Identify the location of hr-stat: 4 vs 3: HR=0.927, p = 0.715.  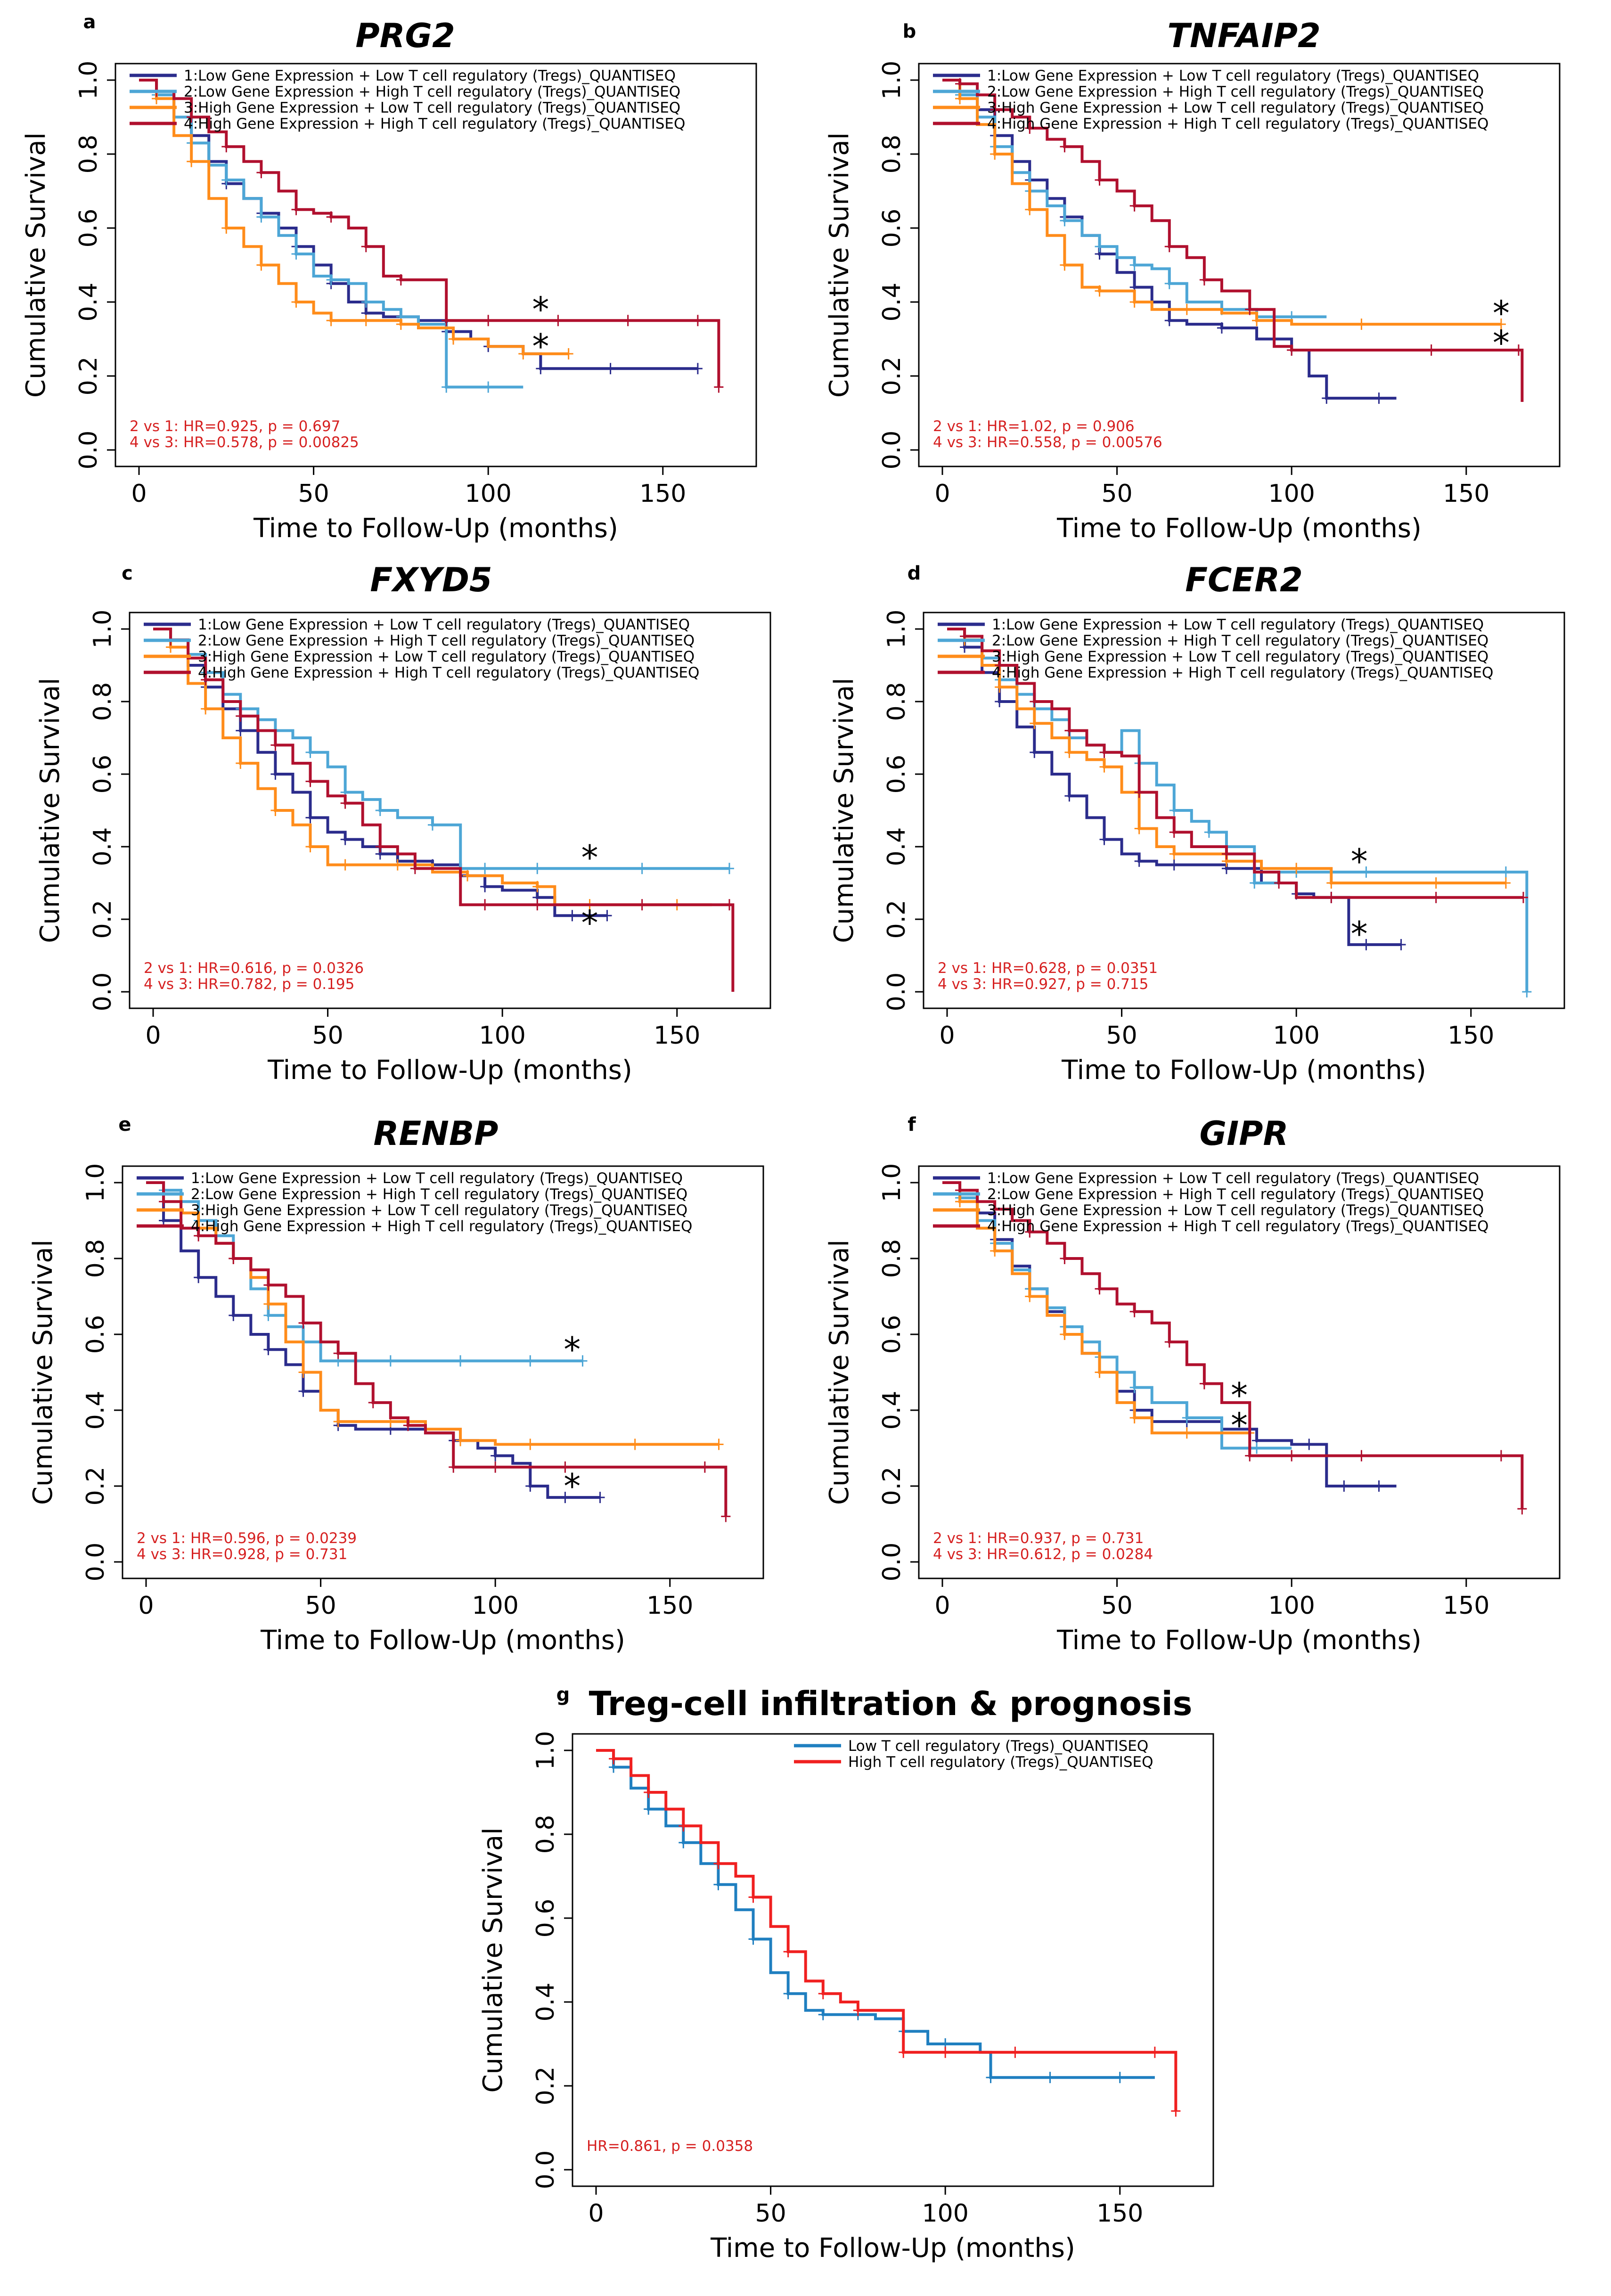
(1043, 984).